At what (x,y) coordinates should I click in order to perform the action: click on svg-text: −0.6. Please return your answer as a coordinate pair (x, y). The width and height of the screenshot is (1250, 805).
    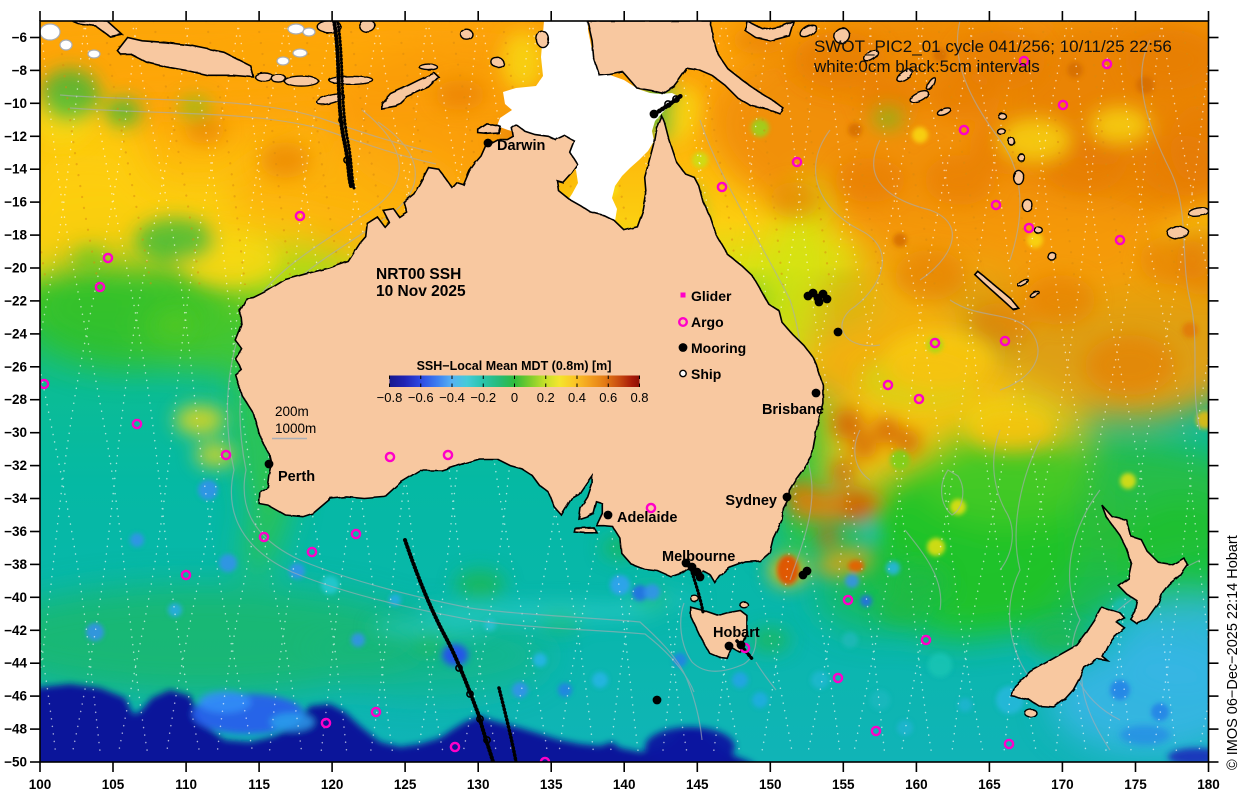
    Looking at the image, I should click on (421, 397).